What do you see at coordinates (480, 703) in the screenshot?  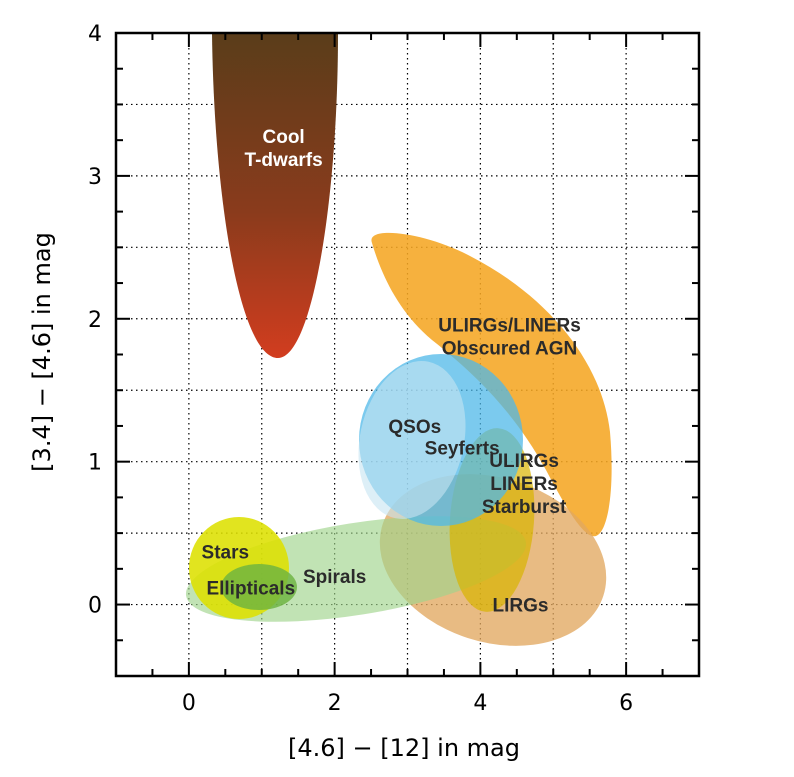 I see `x-tick-label: 4` at bounding box center [480, 703].